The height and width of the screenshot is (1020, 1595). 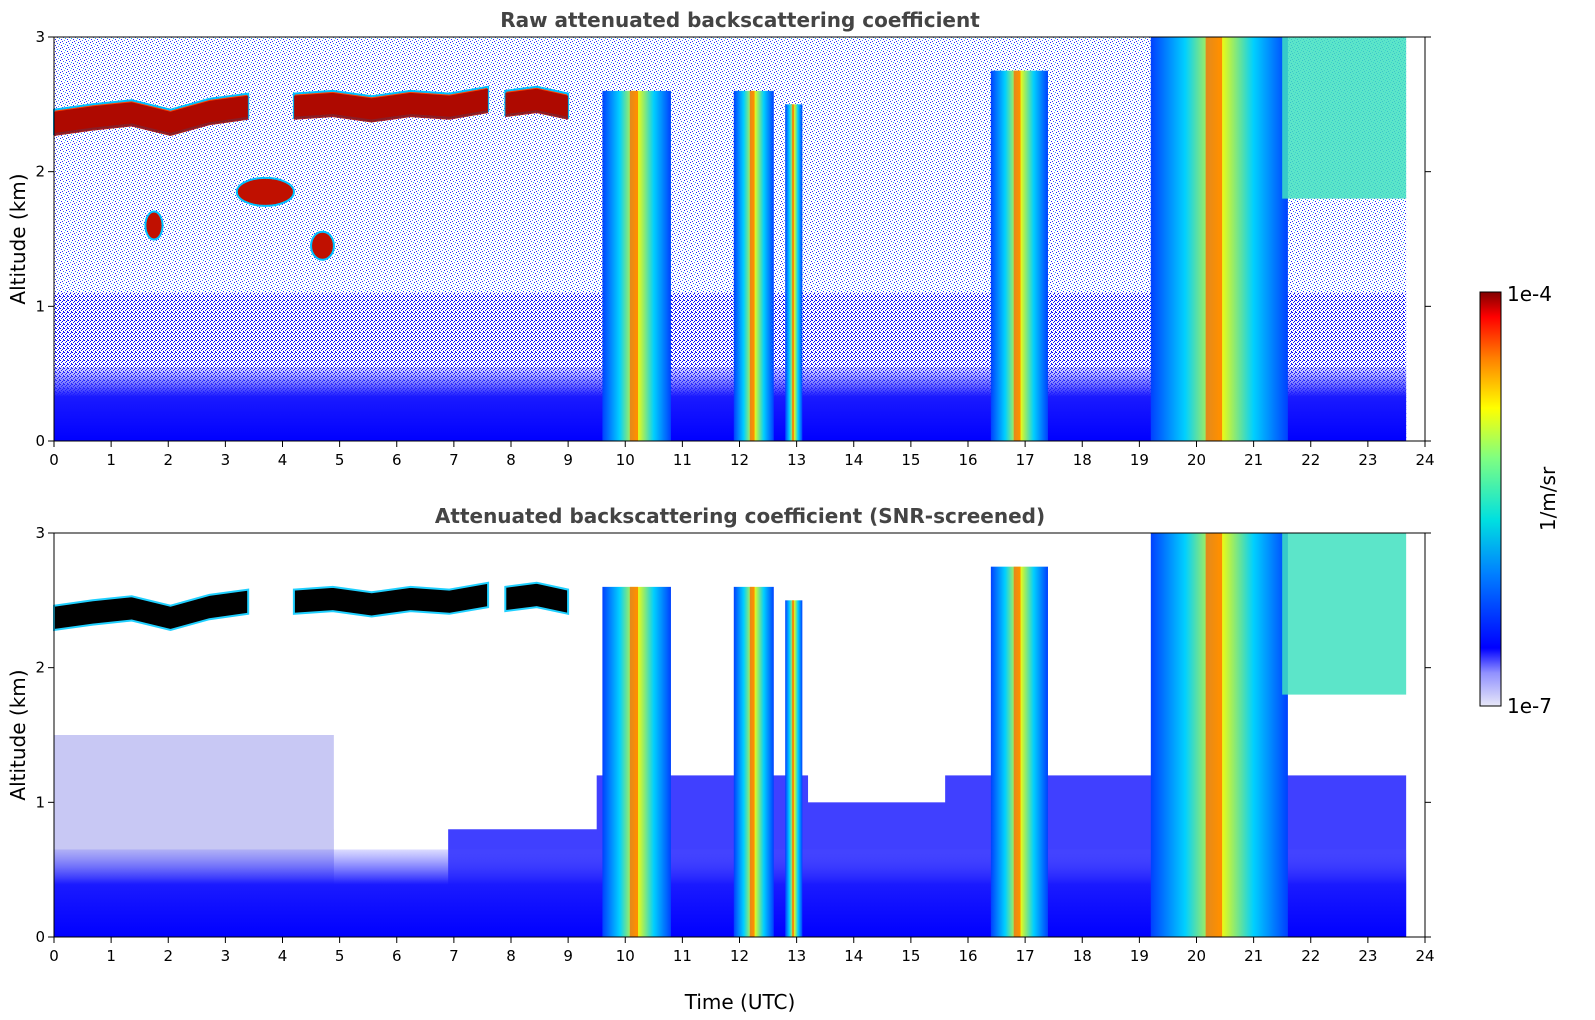 I want to click on colorbar-max-label: 1e-4, so click(x=1529, y=294).